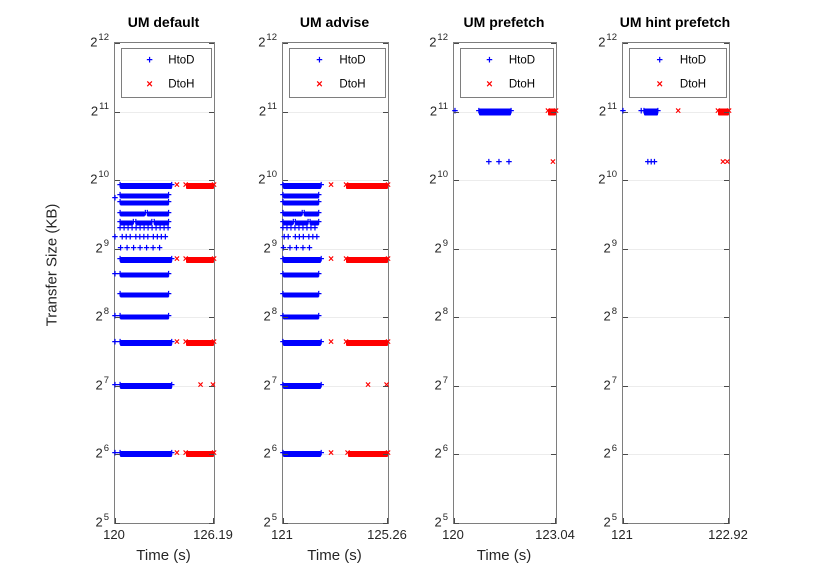 The height and width of the screenshot is (587, 830). I want to click on x-tick-label-max: 122.92, so click(728, 534).